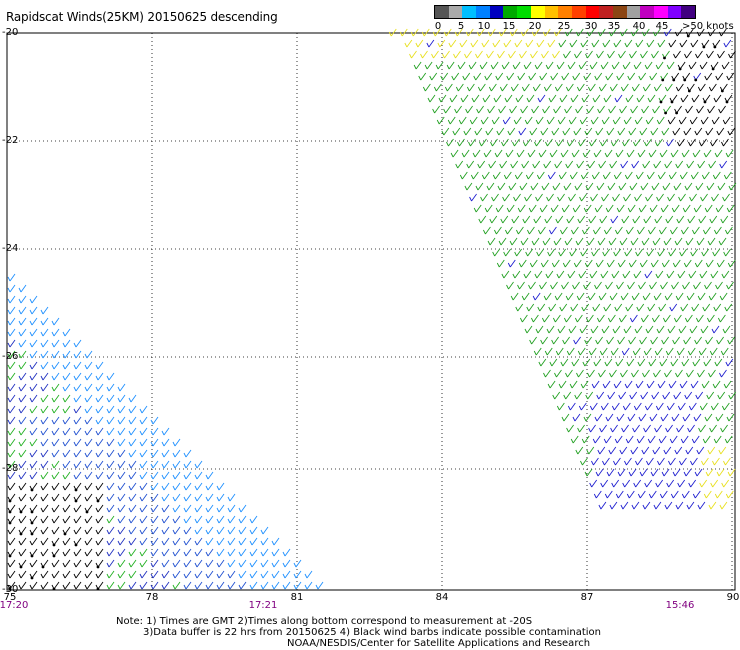  What do you see at coordinates (662, 26) in the screenshot?
I see `legend-label-9: 45` at bounding box center [662, 26].